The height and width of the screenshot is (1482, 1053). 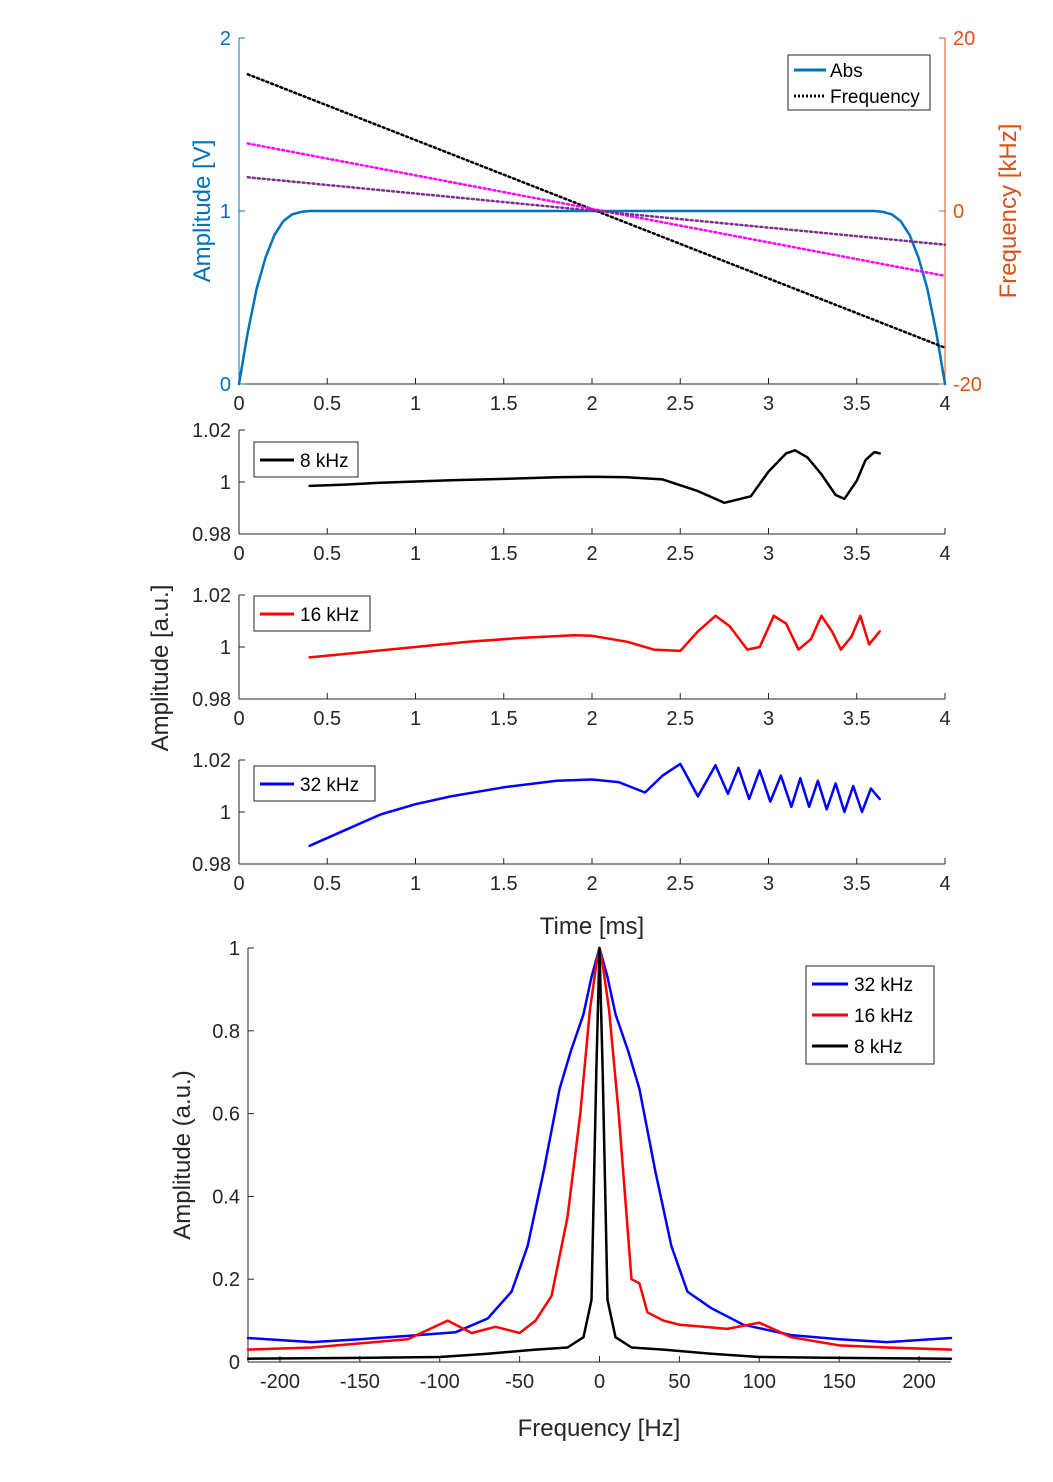 I want to click on x-tick-label: -100, so click(x=440, y=1382).